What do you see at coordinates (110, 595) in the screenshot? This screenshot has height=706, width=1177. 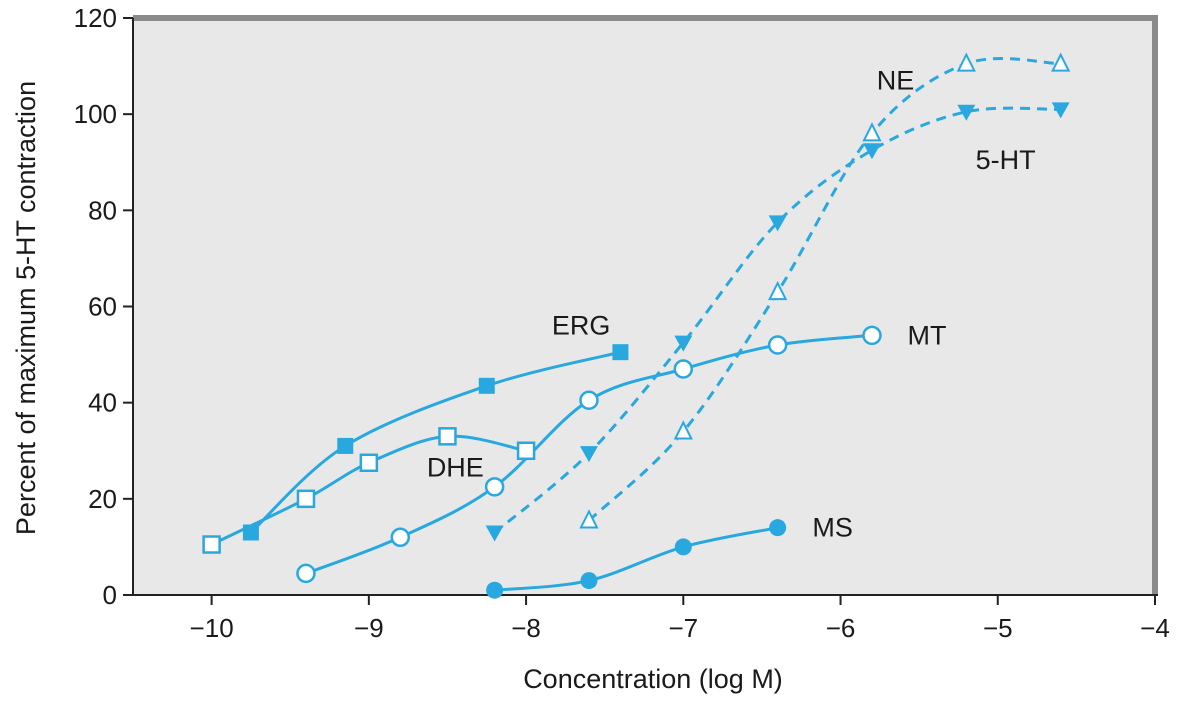 I see `y-tick-label: 0` at bounding box center [110, 595].